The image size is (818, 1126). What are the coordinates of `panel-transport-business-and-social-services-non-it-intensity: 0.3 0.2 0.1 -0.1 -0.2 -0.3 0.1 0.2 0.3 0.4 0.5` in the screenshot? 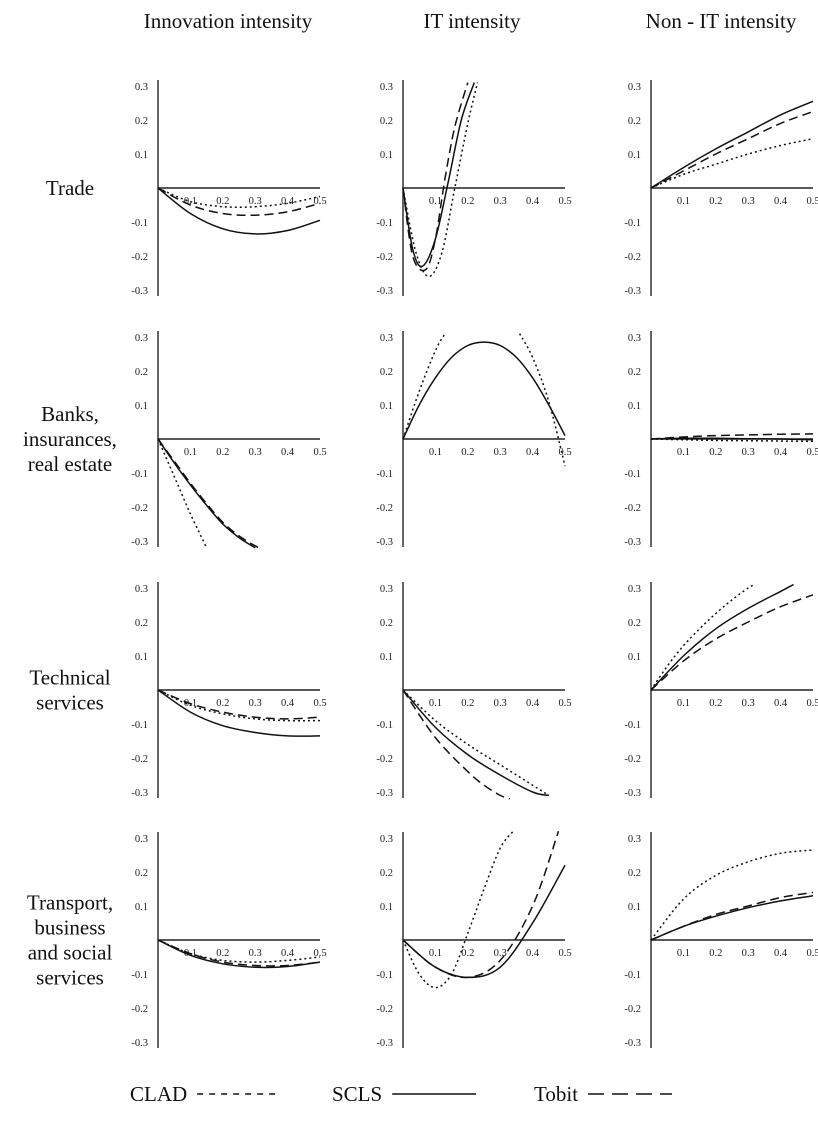 It's located at (721, 940).